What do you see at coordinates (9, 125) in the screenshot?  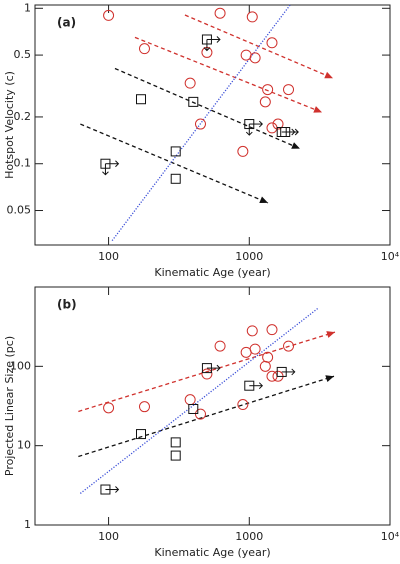 I see `y-axis-label: Hotspot Velocity (c)` at bounding box center [9, 125].